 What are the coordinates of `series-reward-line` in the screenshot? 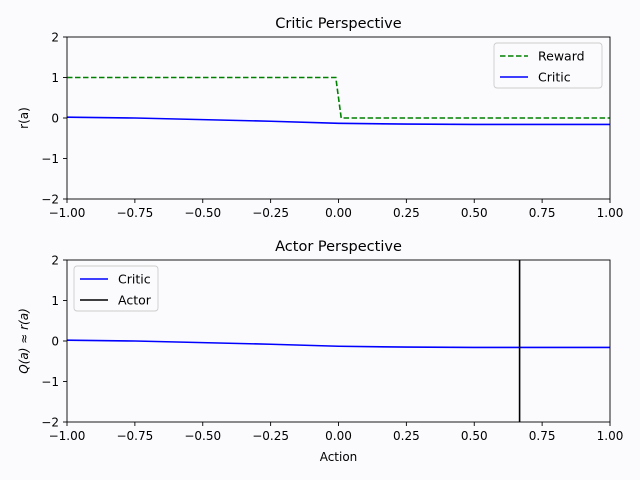 It's located at (338, 97).